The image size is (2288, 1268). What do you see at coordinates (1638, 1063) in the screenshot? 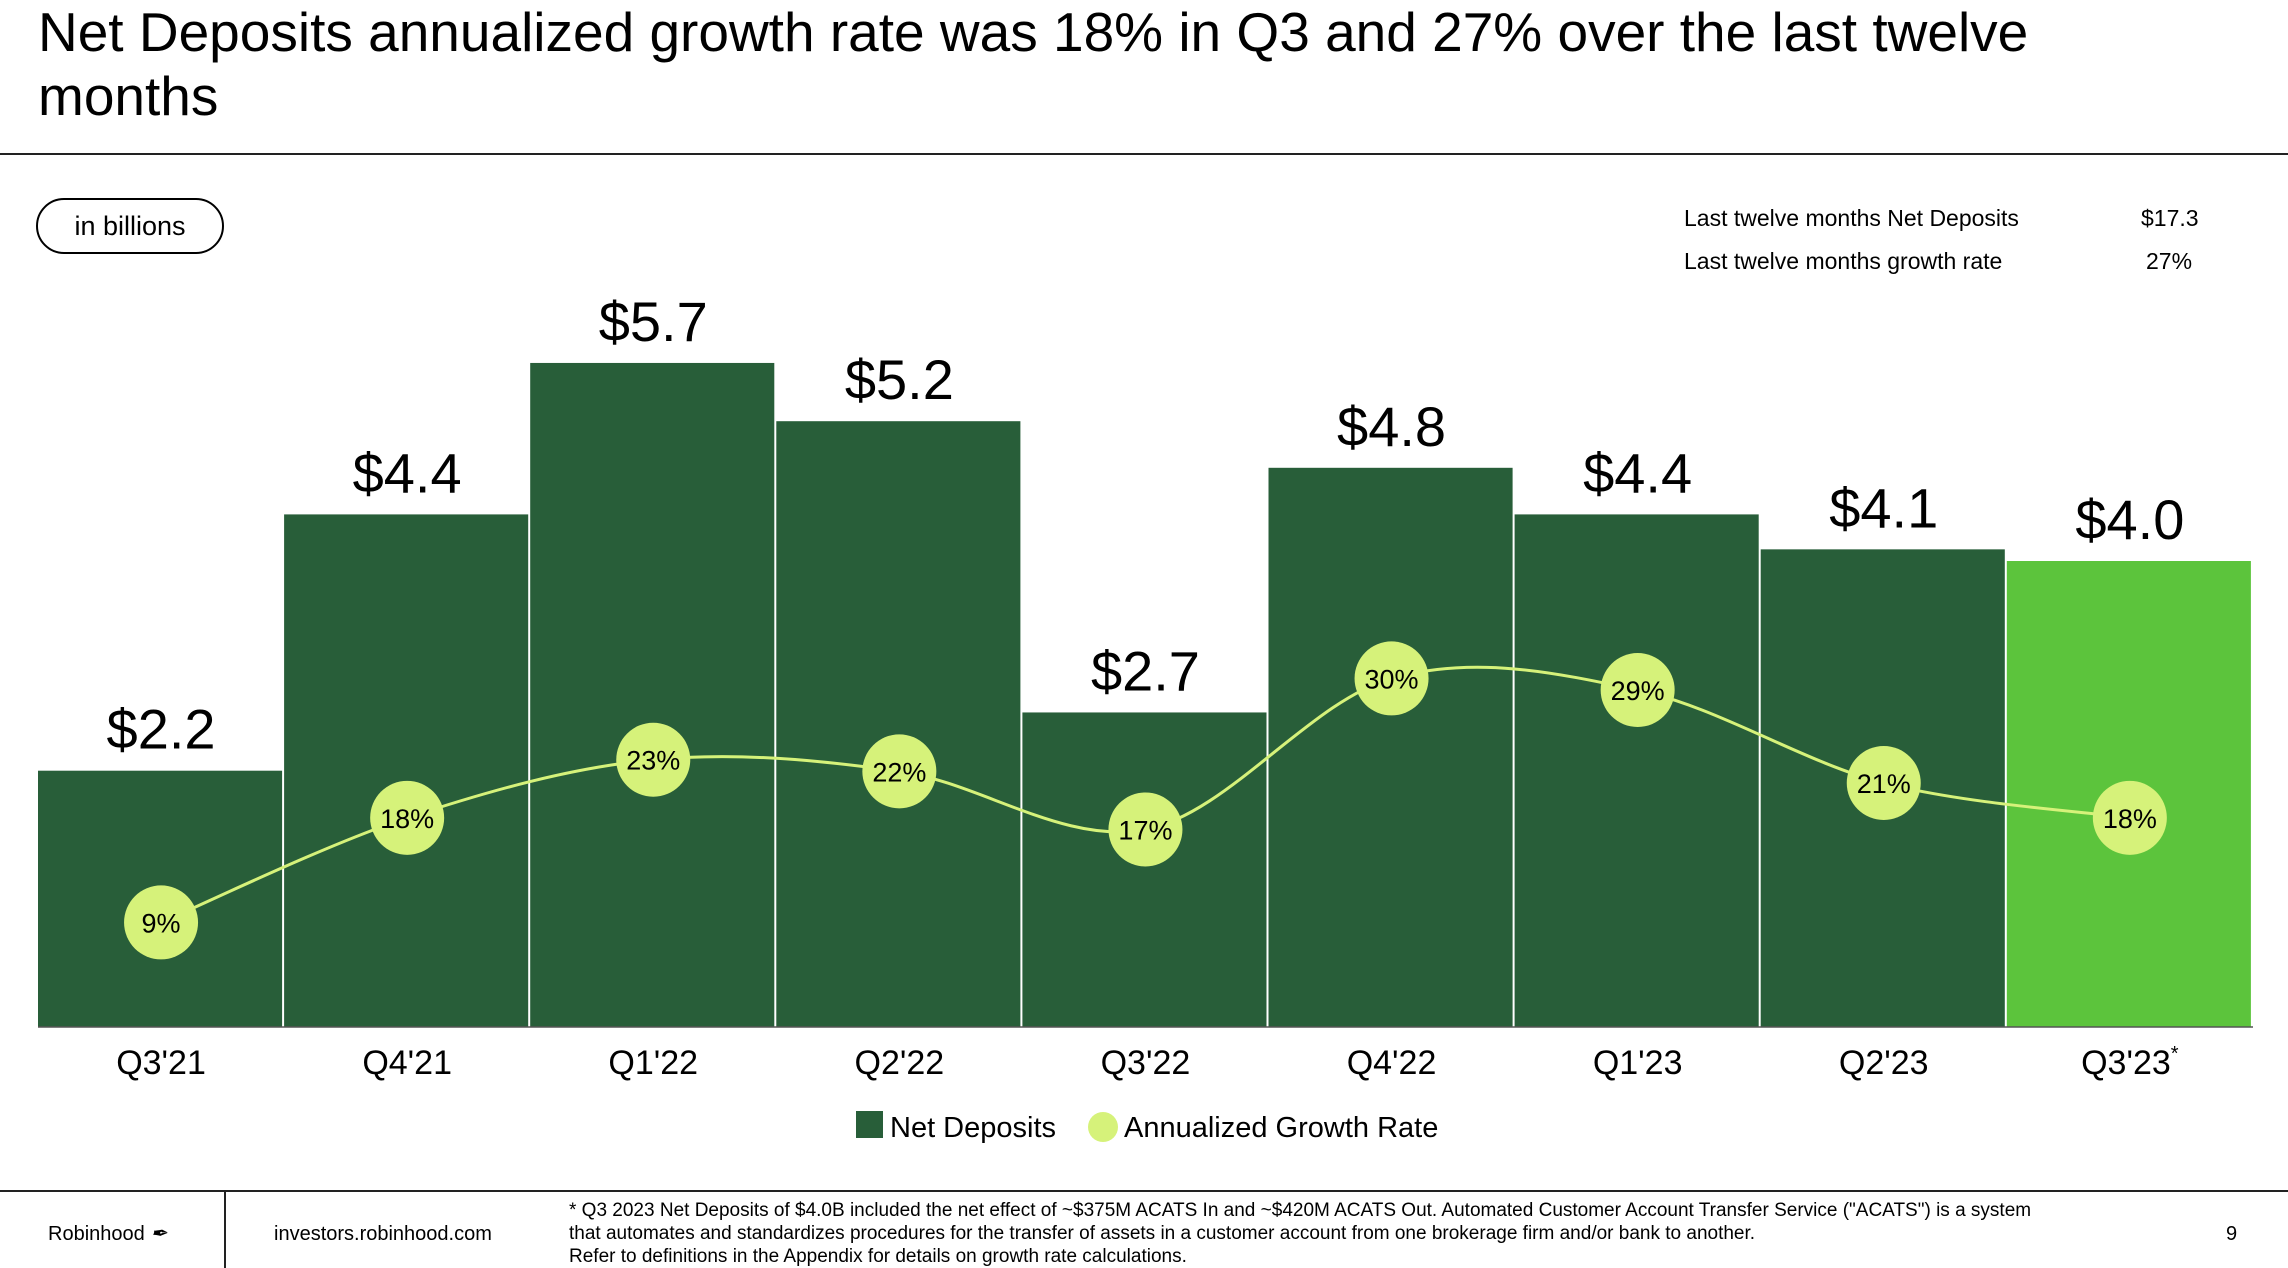
I see `category-label: Q1'23` at bounding box center [1638, 1063].